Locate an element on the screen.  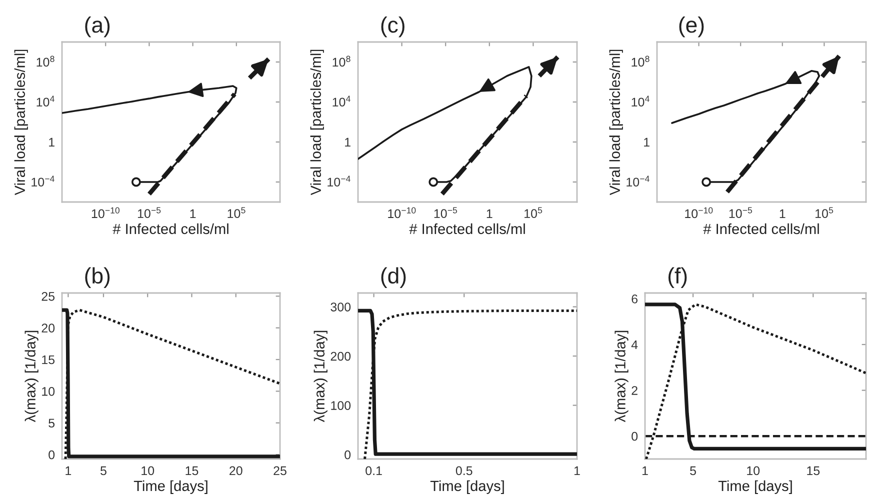
chart-title: (a) is located at coordinates (97, 27).